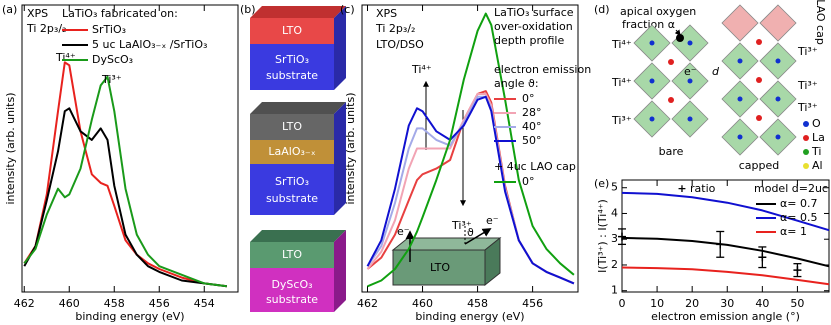  What do you see at coordinates (614, 212) in the screenshot?
I see `y-tick-label: 4` at bounding box center [614, 212].